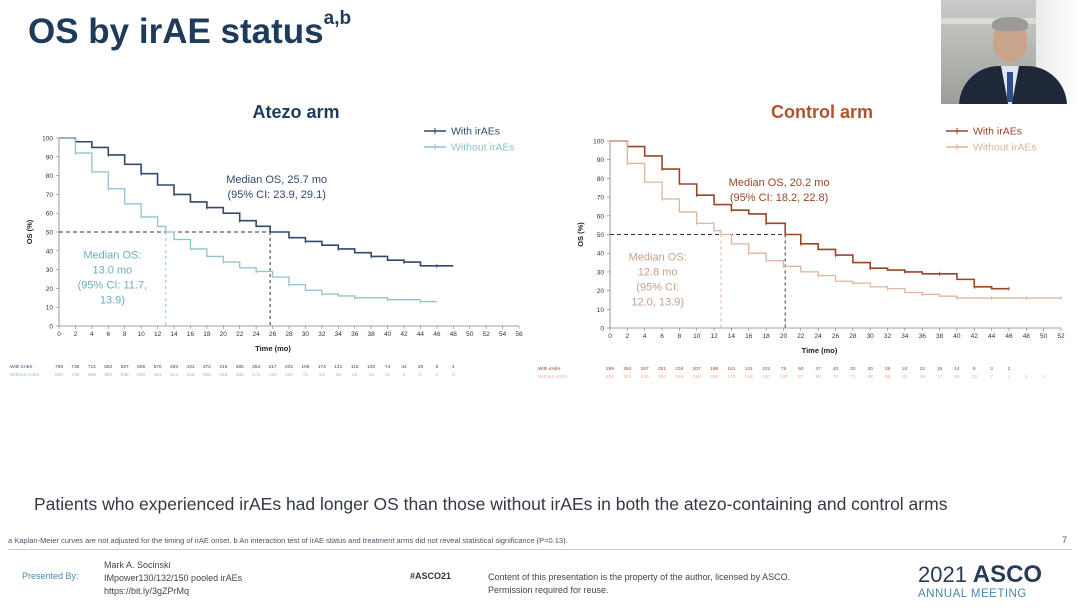 This screenshot has width=1080, height=608. Describe the element at coordinates (207, 367) in the screenshot. I see `atezo-risk-value: 372` at that location.